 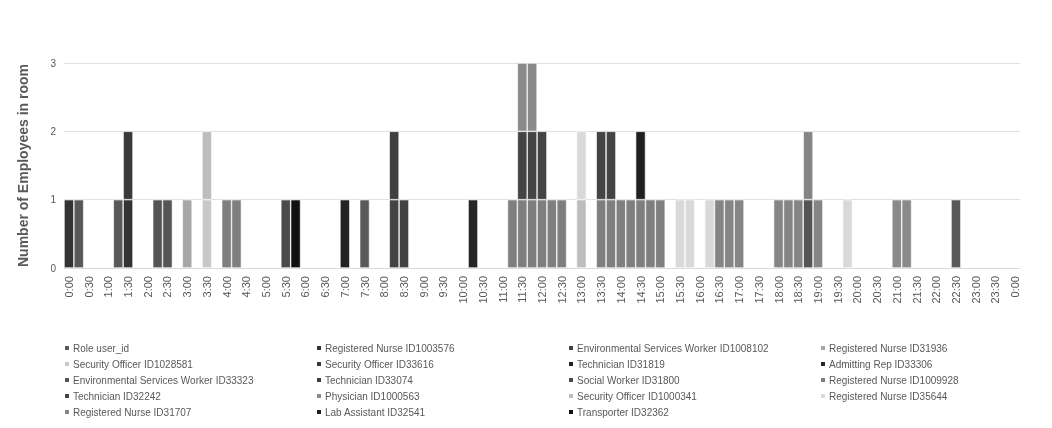 What do you see at coordinates (390, 348) in the screenshot?
I see `legend-label: Registered Nurse ID1003576` at bounding box center [390, 348].